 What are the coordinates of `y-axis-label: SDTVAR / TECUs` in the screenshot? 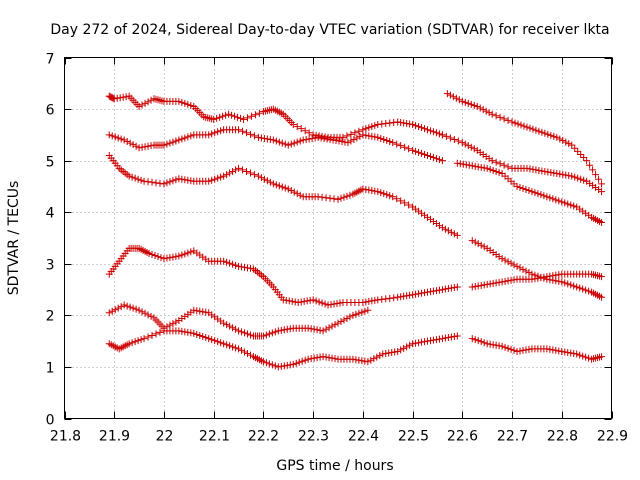 It's located at (14, 238).